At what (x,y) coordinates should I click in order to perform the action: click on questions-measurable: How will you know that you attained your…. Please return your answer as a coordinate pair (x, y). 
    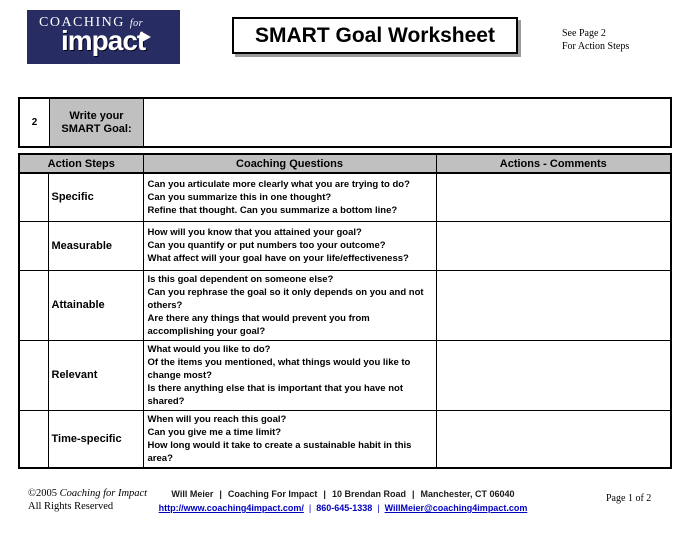
    Looking at the image, I should click on (289, 245).